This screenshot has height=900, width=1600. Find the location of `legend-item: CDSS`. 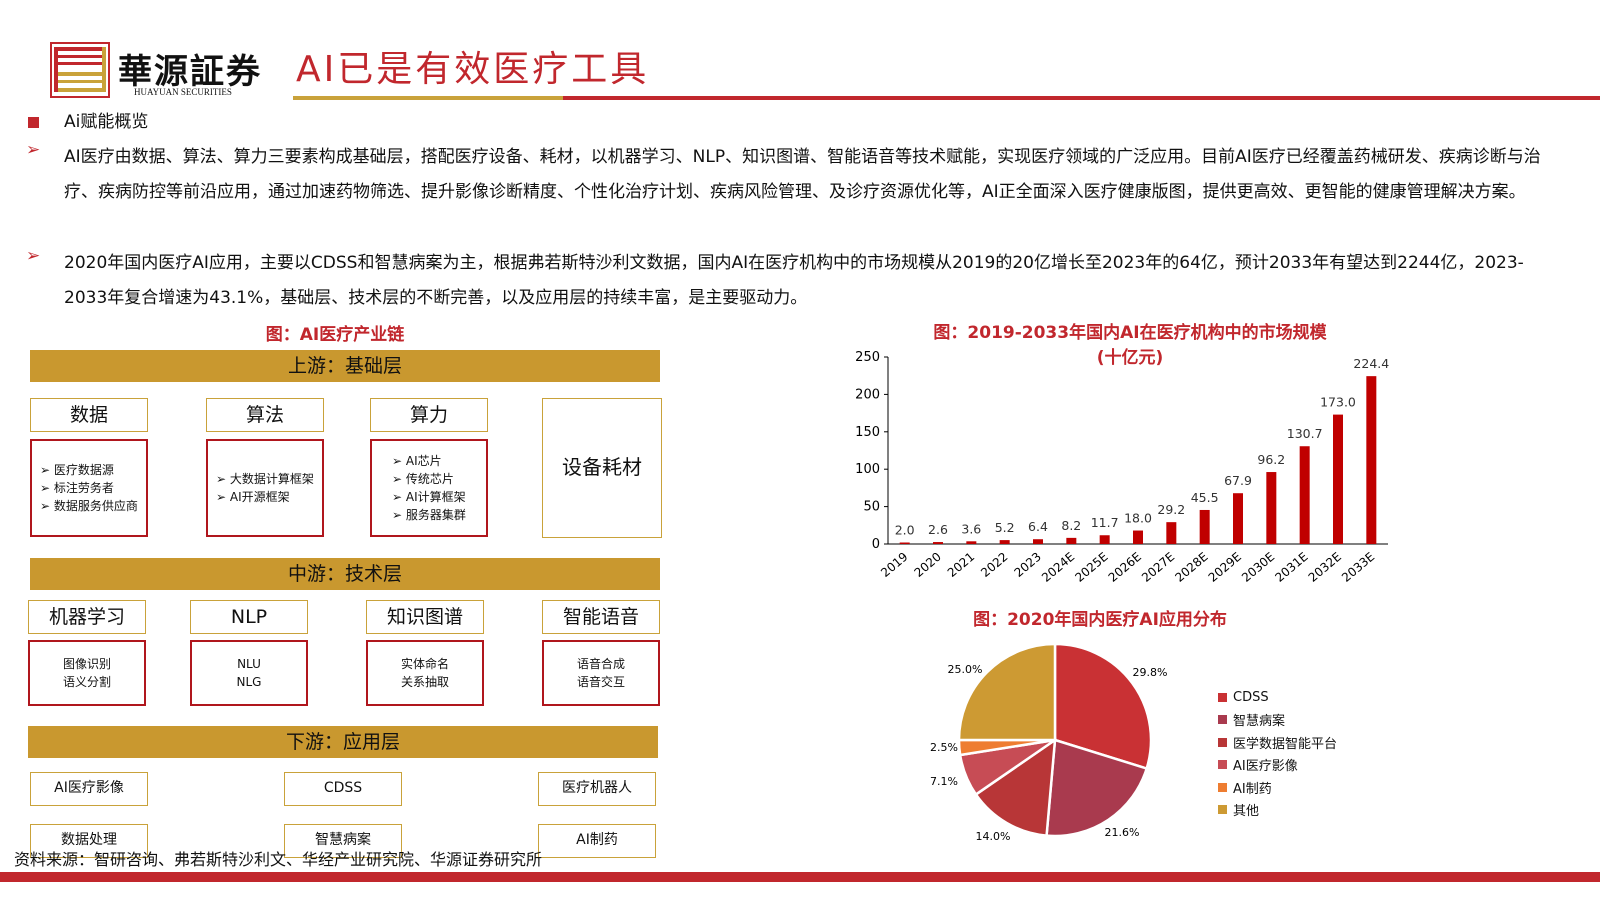

legend-item: CDSS is located at coordinates (1277, 697).